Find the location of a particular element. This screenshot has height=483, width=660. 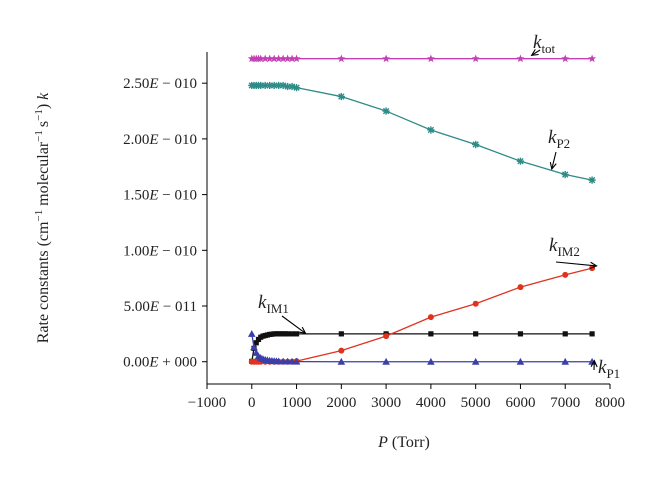

x-axis-title: P (Torr) is located at coordinates (403, 442).